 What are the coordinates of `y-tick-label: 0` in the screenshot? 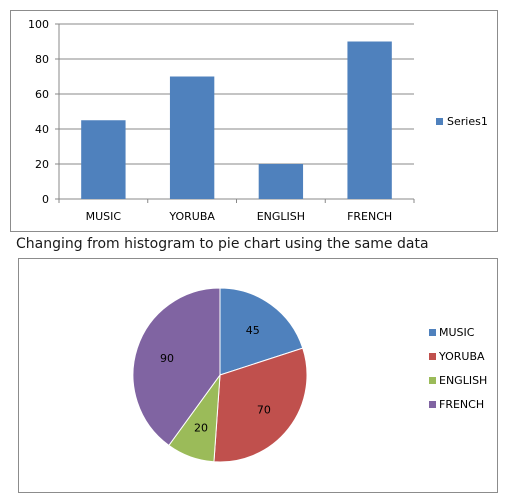 It's located at (45, 199).